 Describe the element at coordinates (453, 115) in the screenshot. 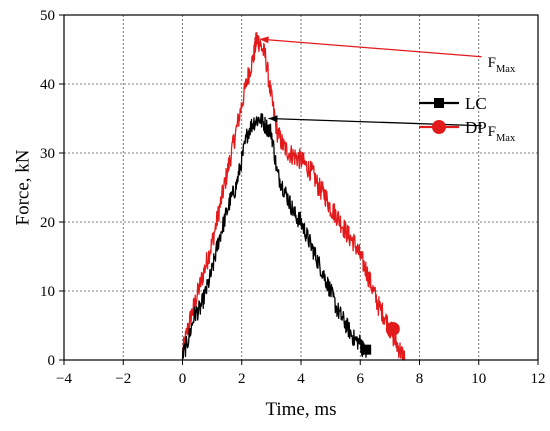

I see `legend: LC DP` at that location.